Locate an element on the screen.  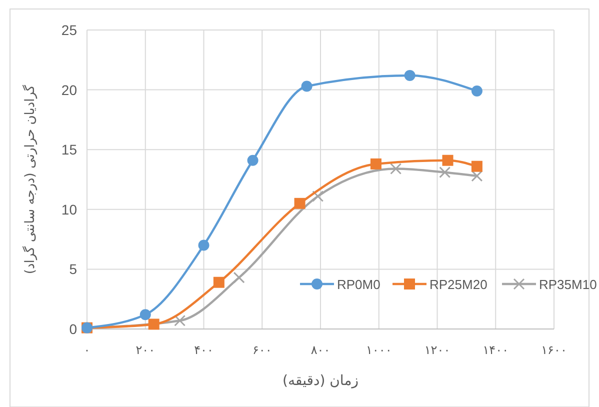
legend-label: RP25M20 is located at coordinates (459, 284).